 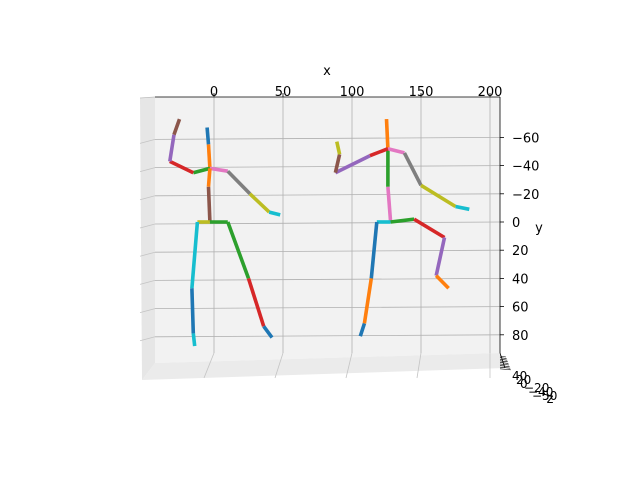 I want to click on x-tick-label: 150, so click(x=421, y=92).